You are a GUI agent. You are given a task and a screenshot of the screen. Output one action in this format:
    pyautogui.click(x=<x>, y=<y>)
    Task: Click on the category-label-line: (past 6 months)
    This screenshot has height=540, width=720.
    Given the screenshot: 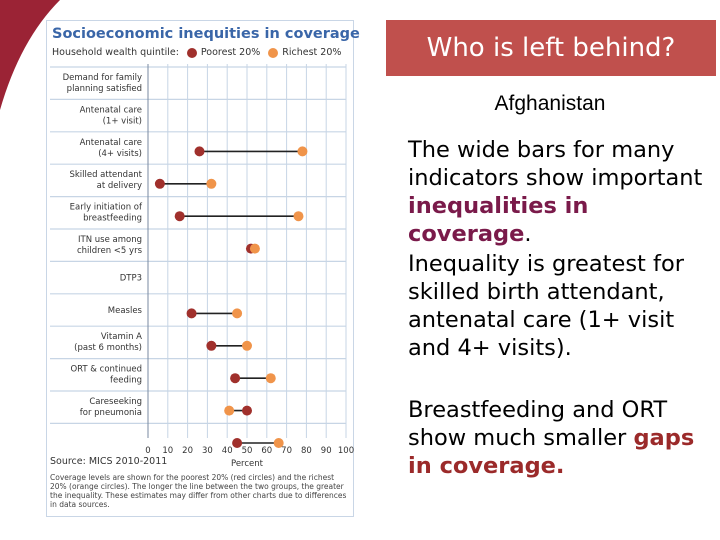 What is the action you would take?
    pyautogui.click(x=108, y=348)
    